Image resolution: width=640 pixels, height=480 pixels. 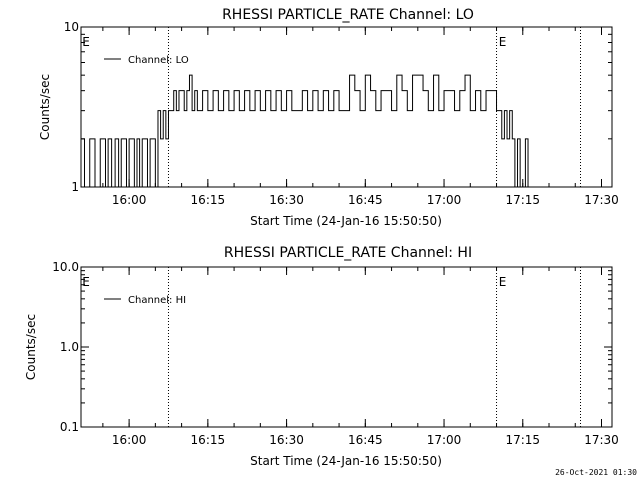 I want to click on panel-lo-ylabel: Counts/sec, so click(x=45, y=107).